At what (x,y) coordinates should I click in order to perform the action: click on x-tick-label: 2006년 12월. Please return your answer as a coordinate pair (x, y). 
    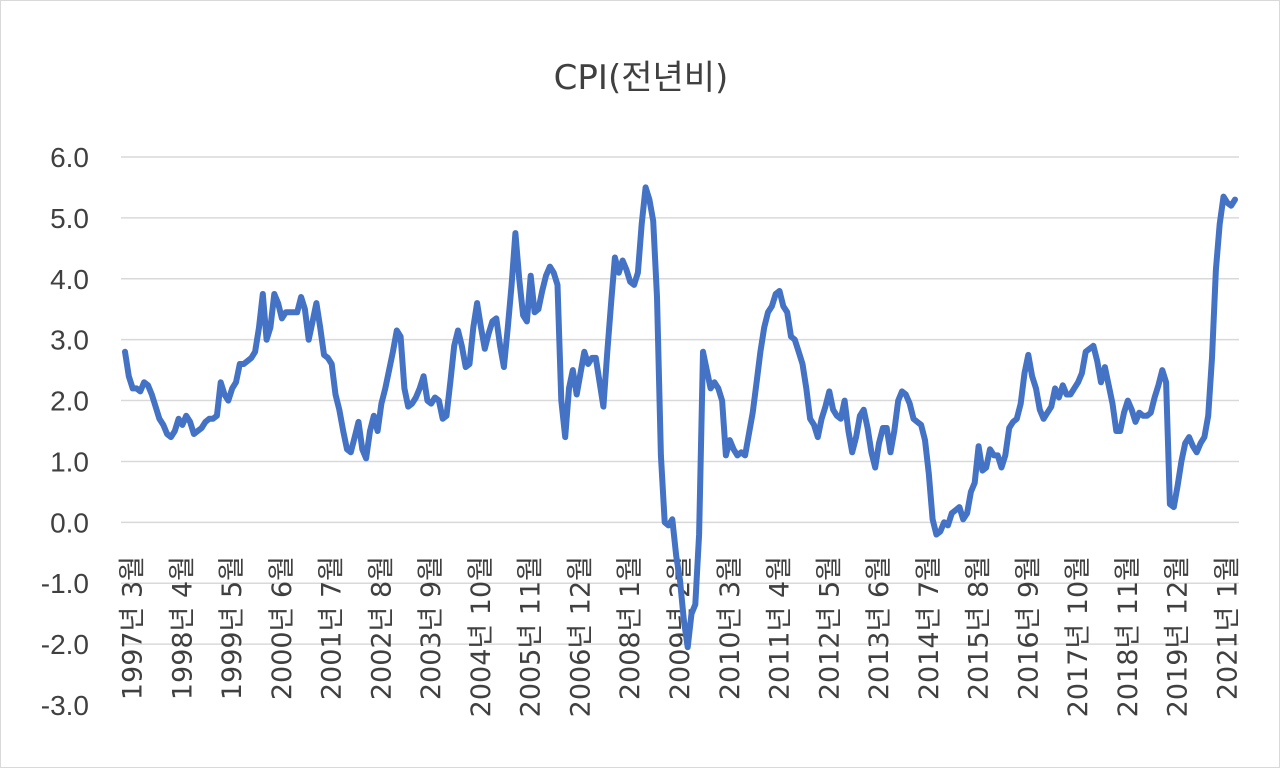
    Looking at the image, I should click on (581, 636).